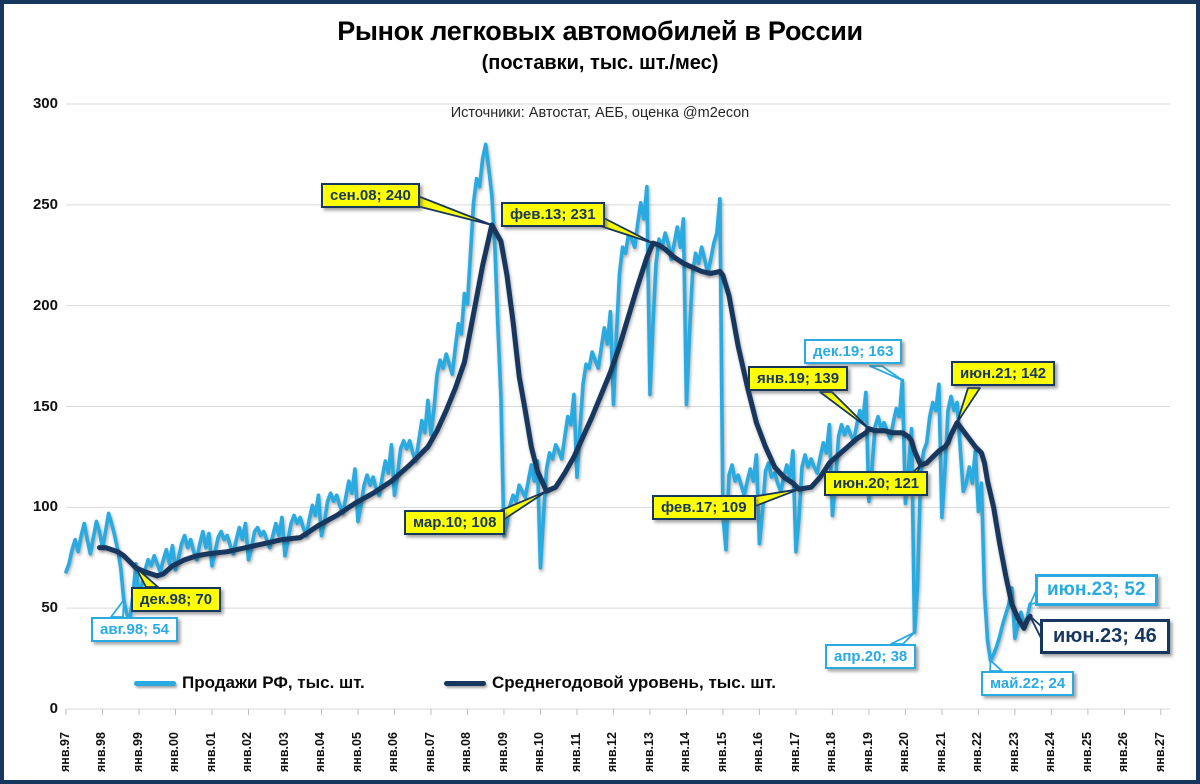  Describe the element at coordinates (575, 752) in the screenshot. I see `x-tick-label: янв.11` at that location.